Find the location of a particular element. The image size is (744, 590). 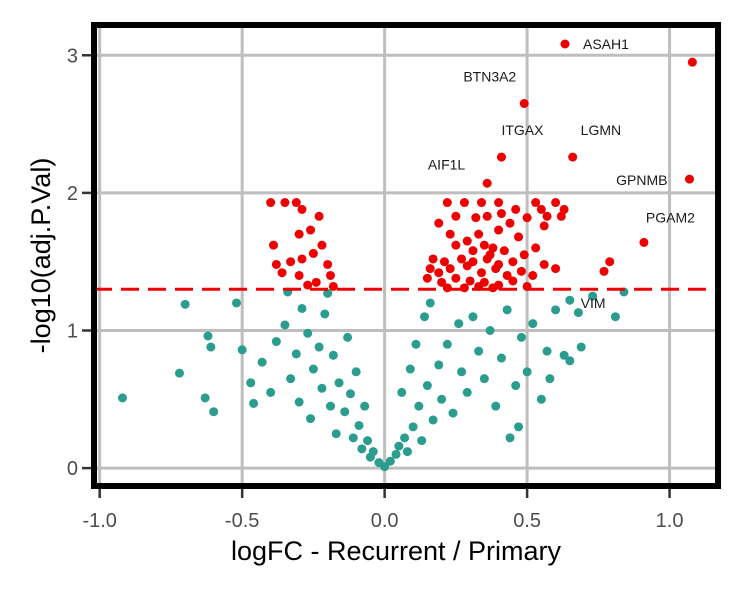

labeled-point-asah1 is located at coordinates (692, 62).